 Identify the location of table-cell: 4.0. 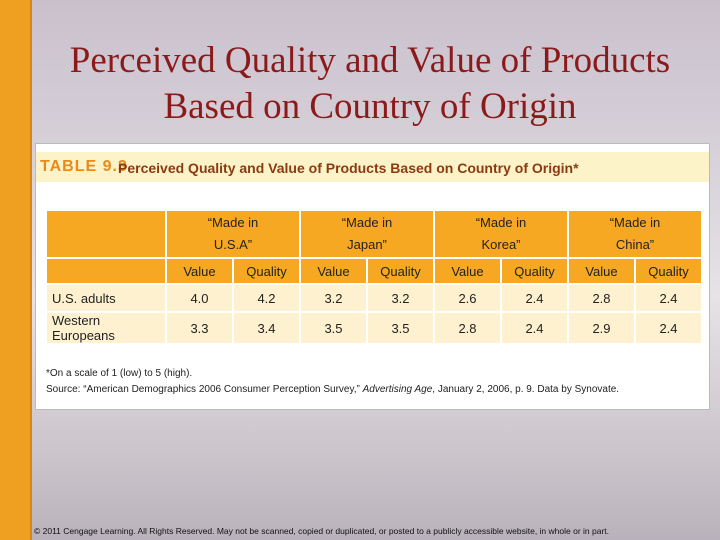
(199, 298).